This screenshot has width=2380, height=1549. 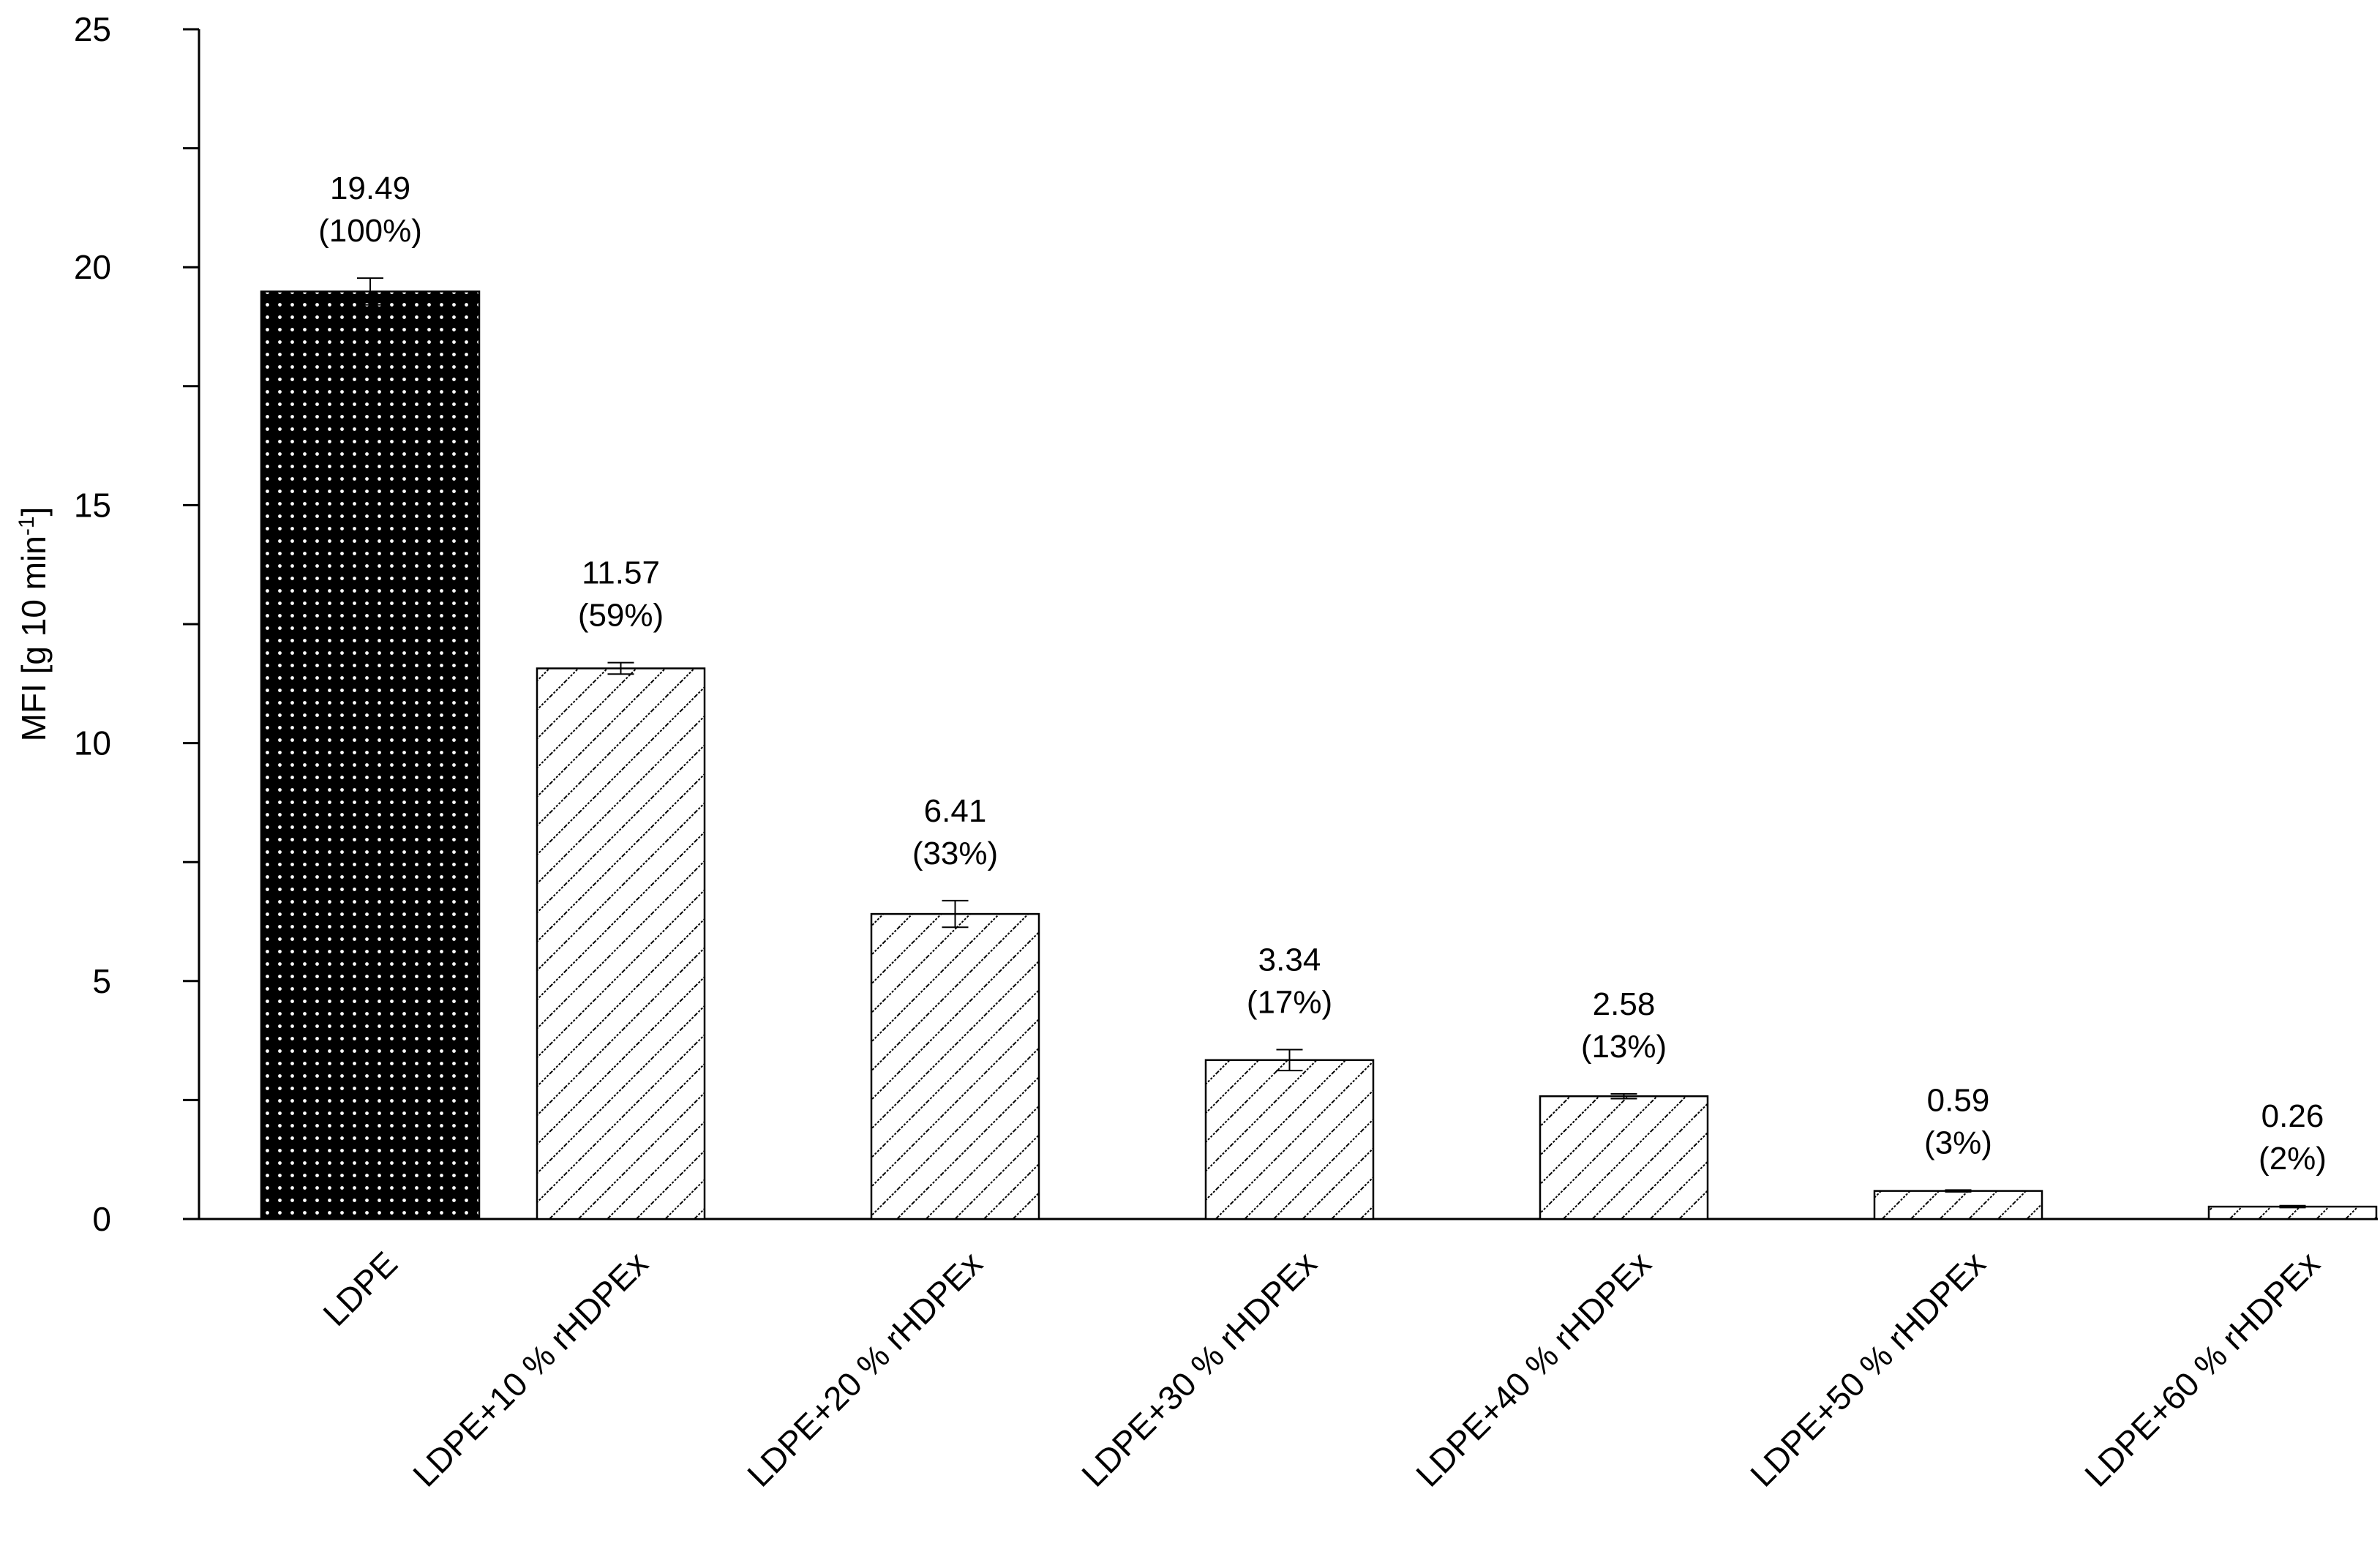 I want to click on category-label: LDPE, so click(x=360, y=1289).